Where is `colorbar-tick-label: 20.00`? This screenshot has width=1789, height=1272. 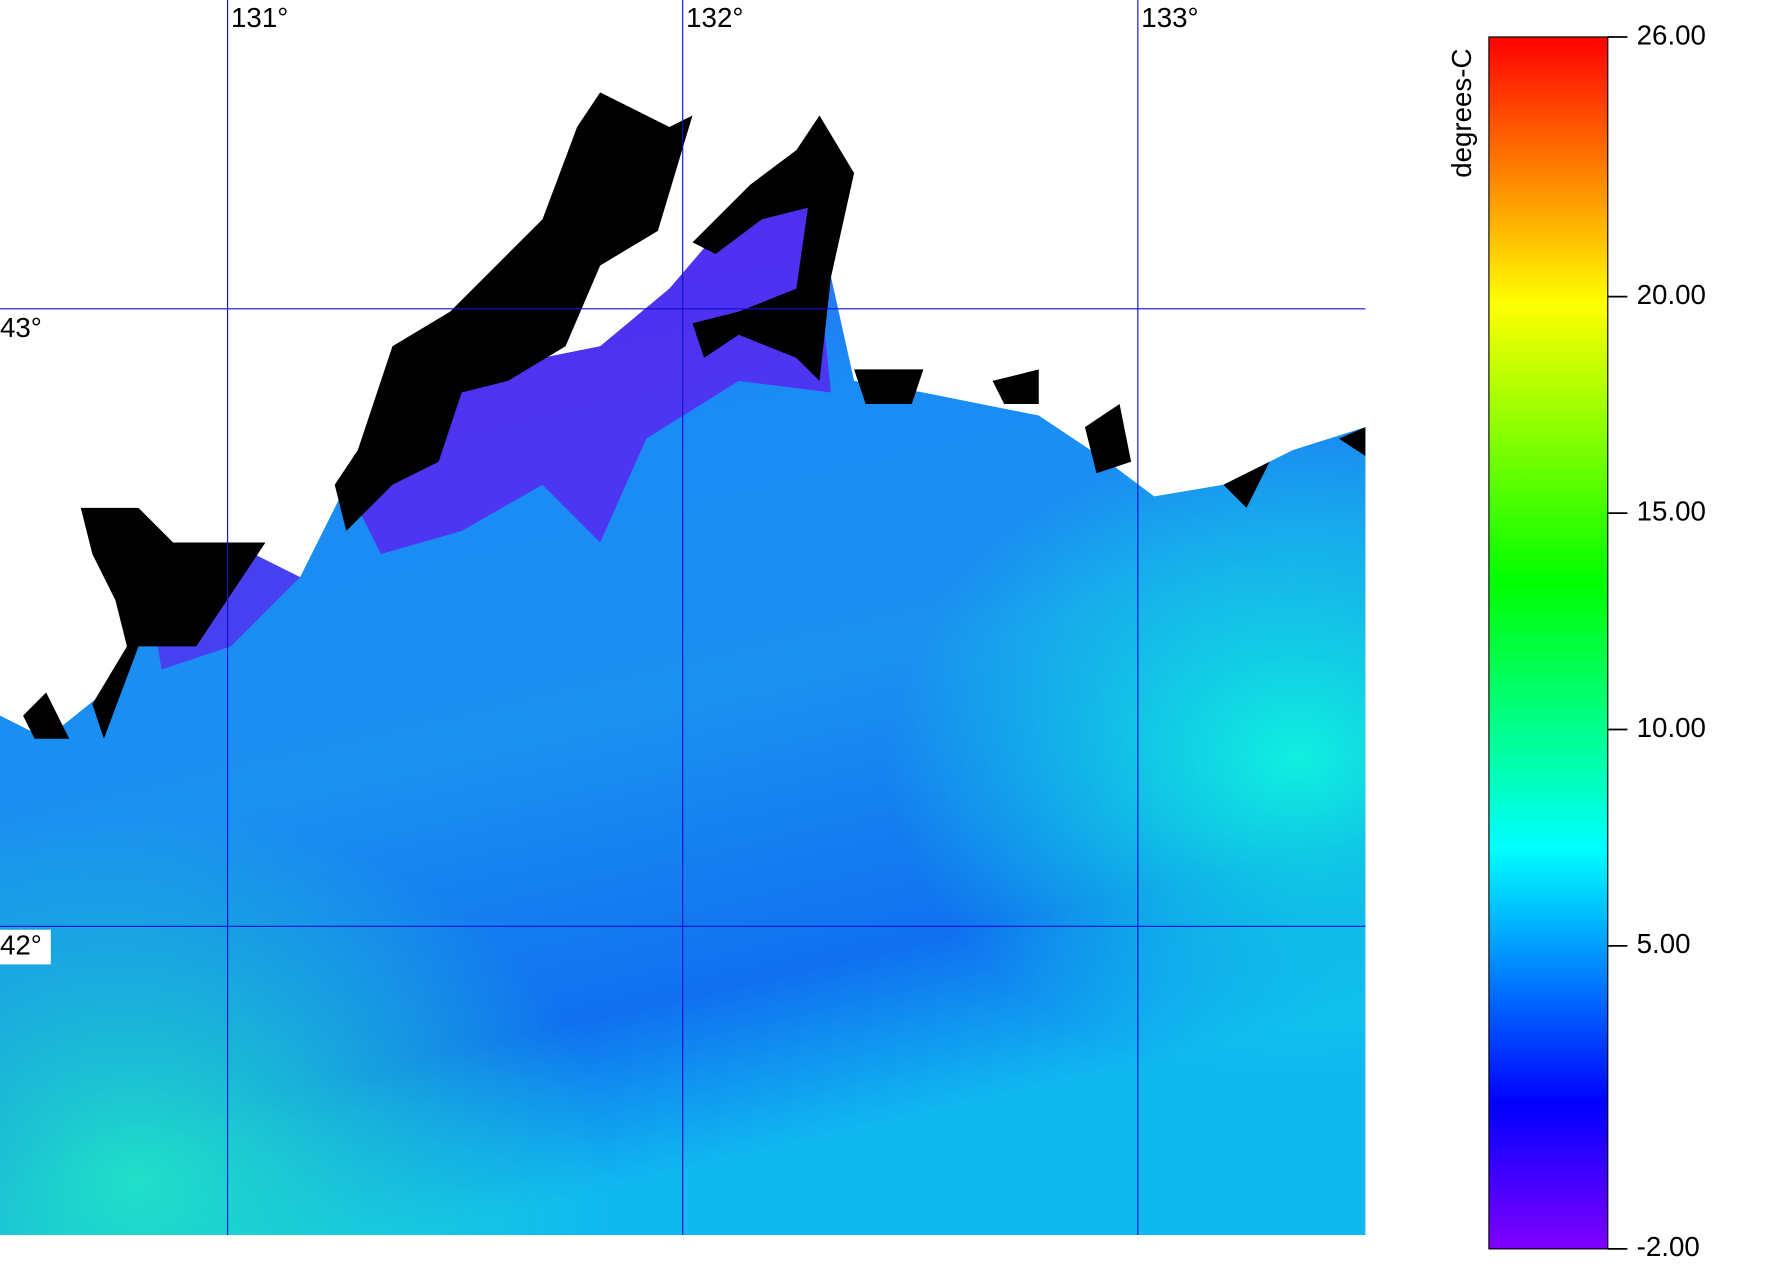 colorbar-tick-label: 20.00 is located at coordinates (1671, 294).